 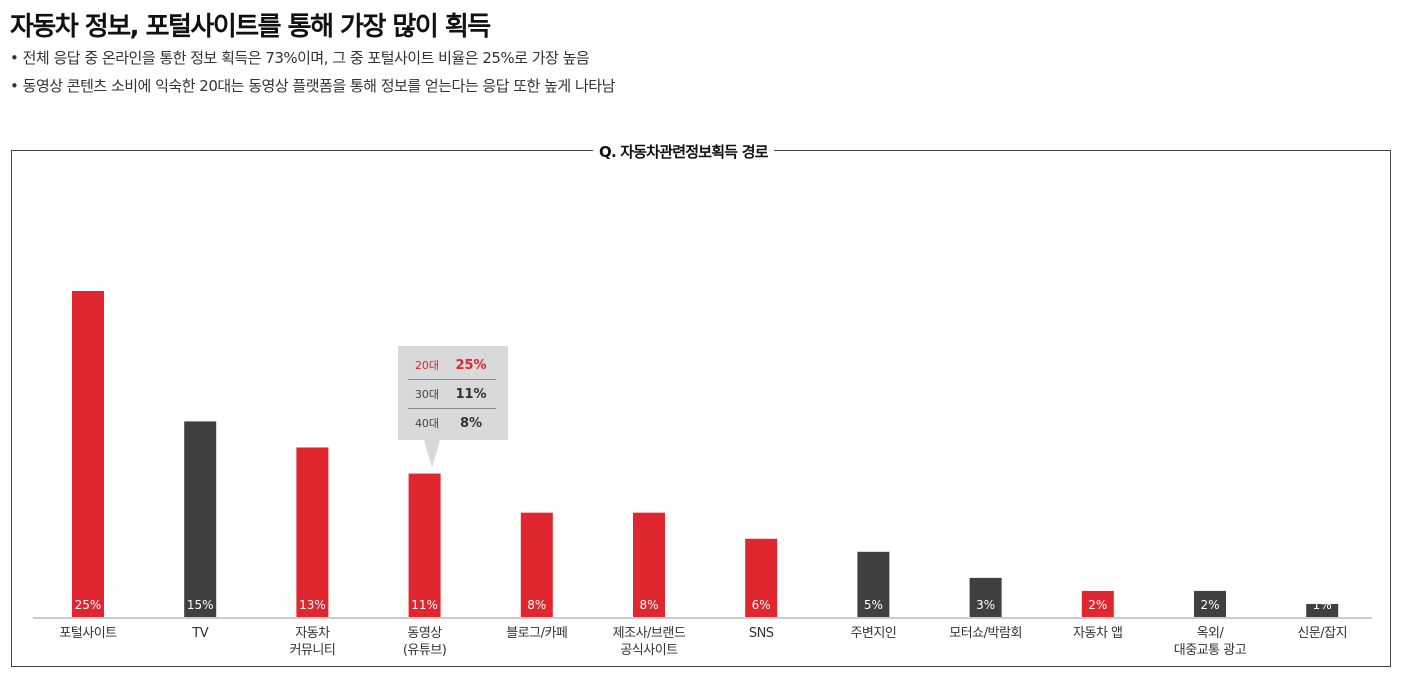 I want to click on bar-value-label: 15%, so click(x=200, y=605).